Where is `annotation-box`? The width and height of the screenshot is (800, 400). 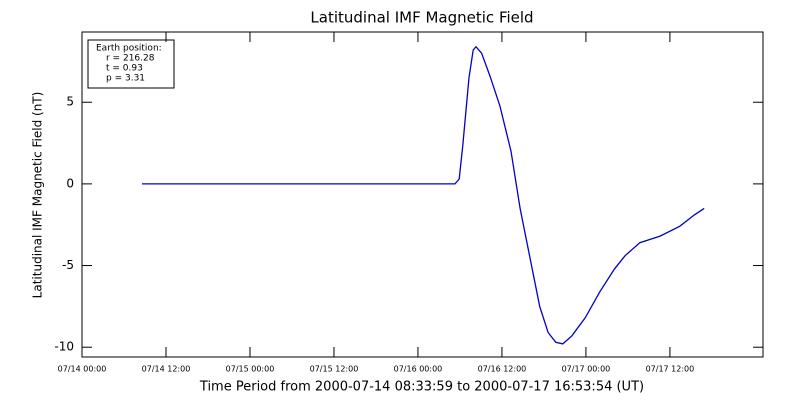
annotation-box is located at coordinates (131, 64).